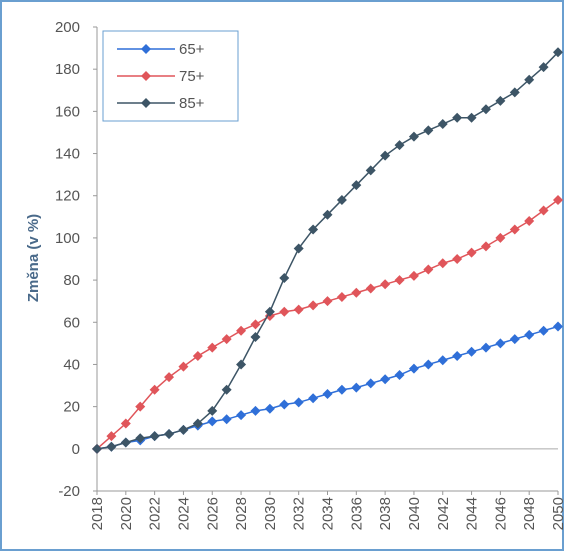 The image size is (564, 551). What do you see at coordinates (385, 513) in the screenshot?
I see `x-tick-label: 2038` at bounding box center [385, 513].